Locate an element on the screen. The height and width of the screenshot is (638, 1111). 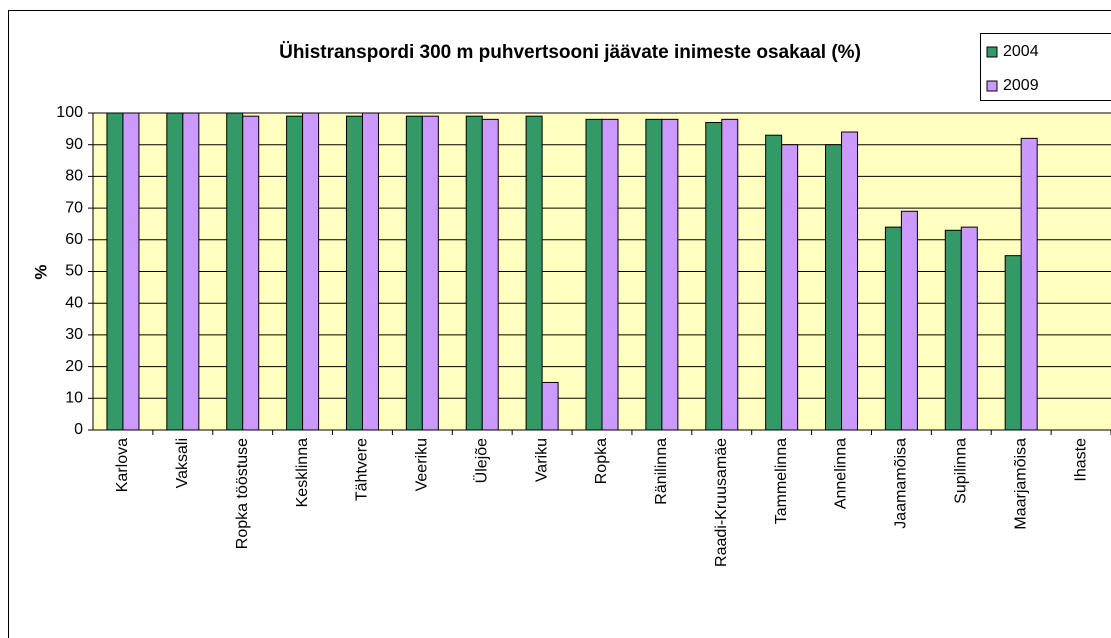
legend-label: 2004 is located at coordinates (1021, 51).